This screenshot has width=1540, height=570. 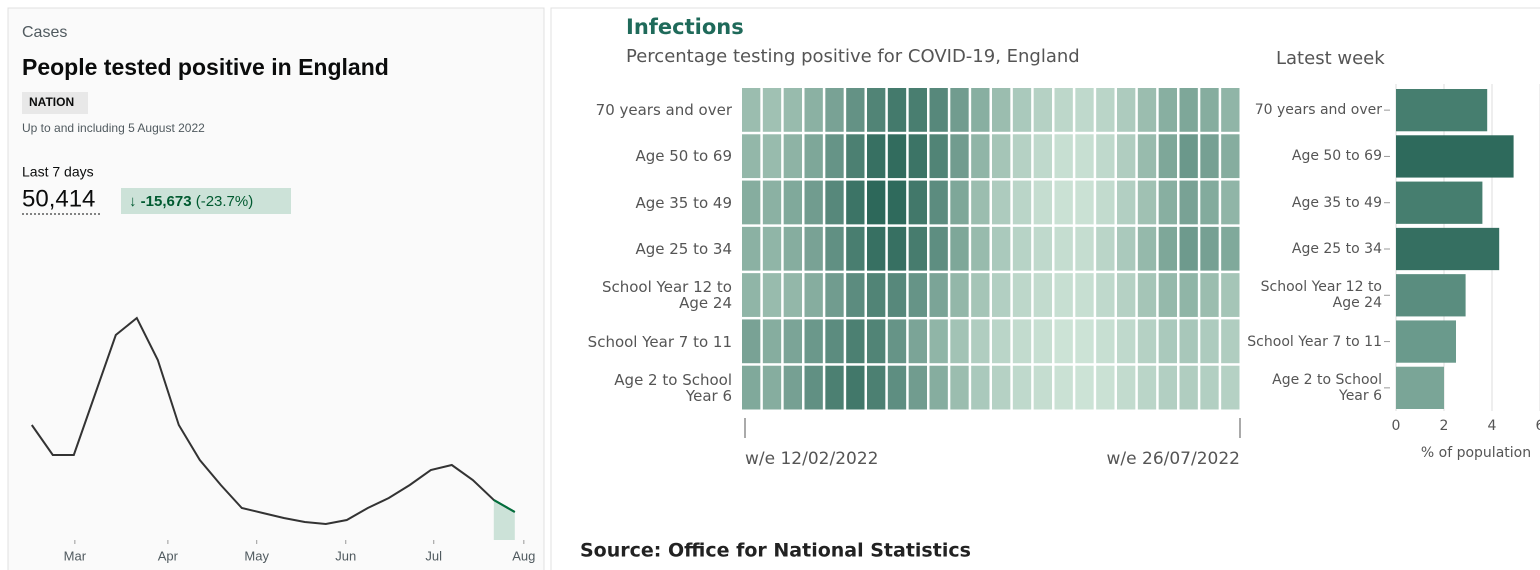 What do you see at coordinates (1337, 156) in the screenshot?
I see `bar-label-box: Age 50 to 69` at bounding box center [1337, 156].